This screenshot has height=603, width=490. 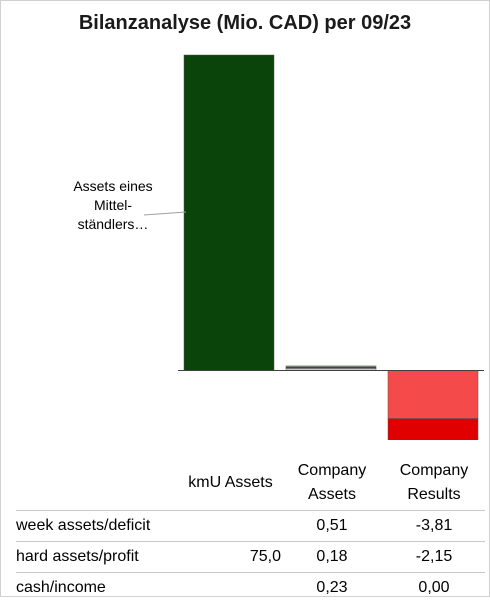 What do you see at coordinates (332, 588) in the screenshot?
I see `table-cell: 0,23` at bounding box center [332, 588].